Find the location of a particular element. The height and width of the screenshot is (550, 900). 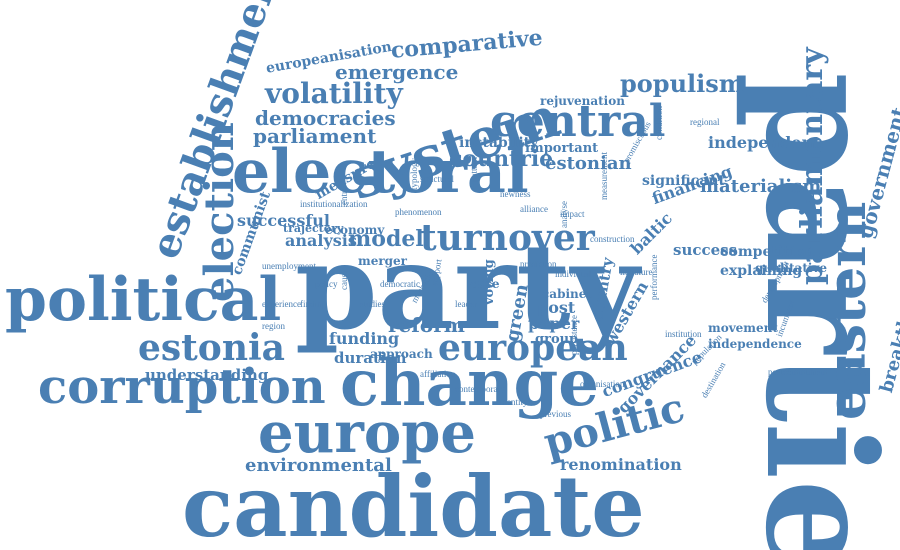

word-model: model is located at coordinates (386, 239).